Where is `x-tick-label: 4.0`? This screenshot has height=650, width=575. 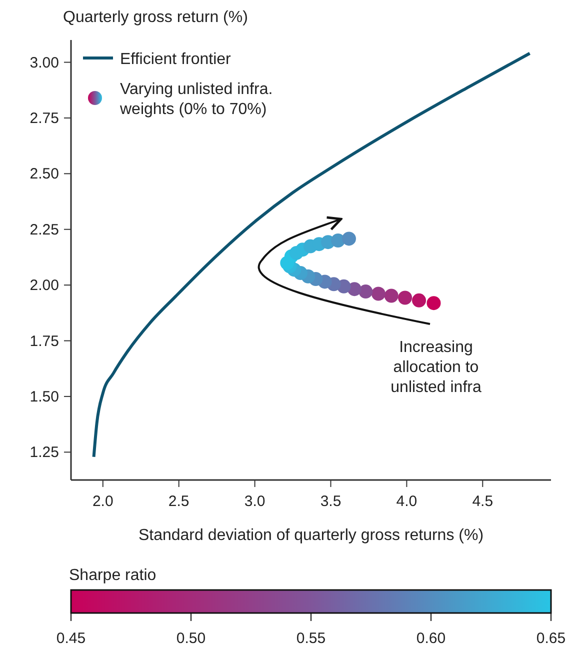
x-tick-label: 4.0 is located at coordinates (407, 501).